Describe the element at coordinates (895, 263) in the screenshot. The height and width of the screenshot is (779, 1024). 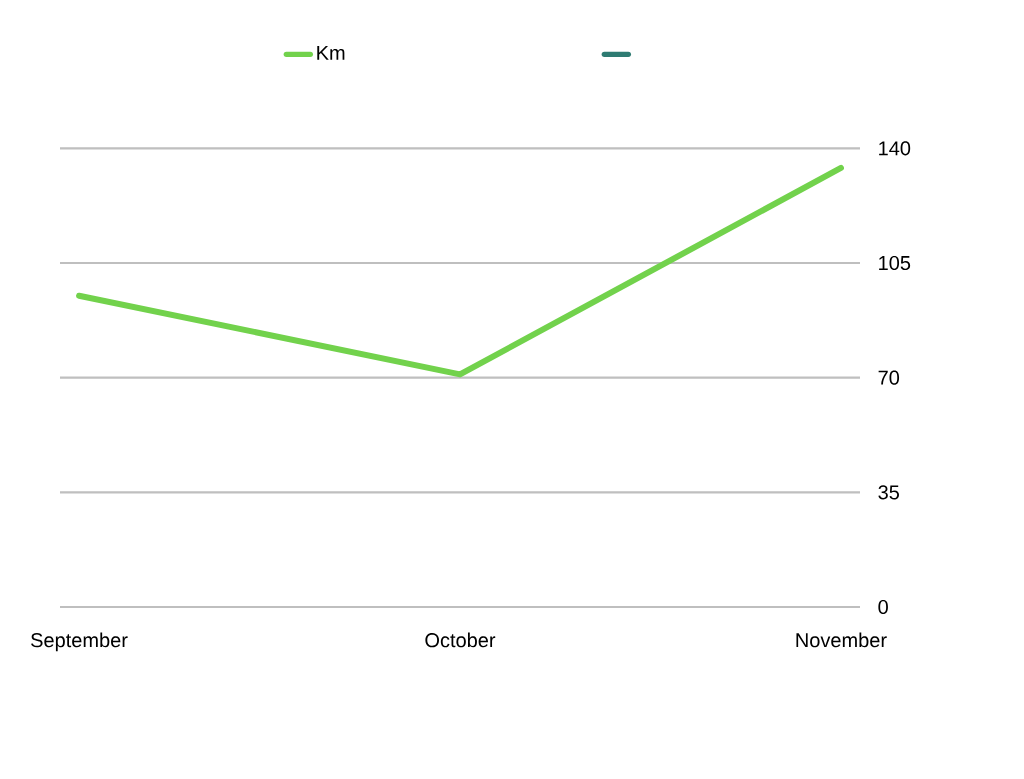
I see `y-tick-label: 105` at that location.